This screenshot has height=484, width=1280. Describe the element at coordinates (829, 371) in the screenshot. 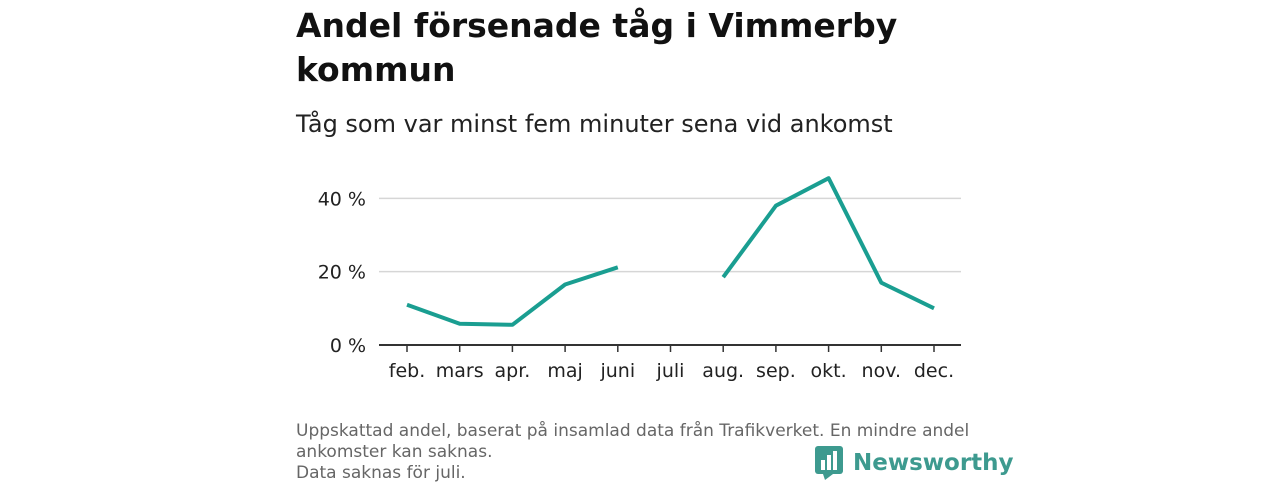

I see `x-tick-label: okt.` at that location.